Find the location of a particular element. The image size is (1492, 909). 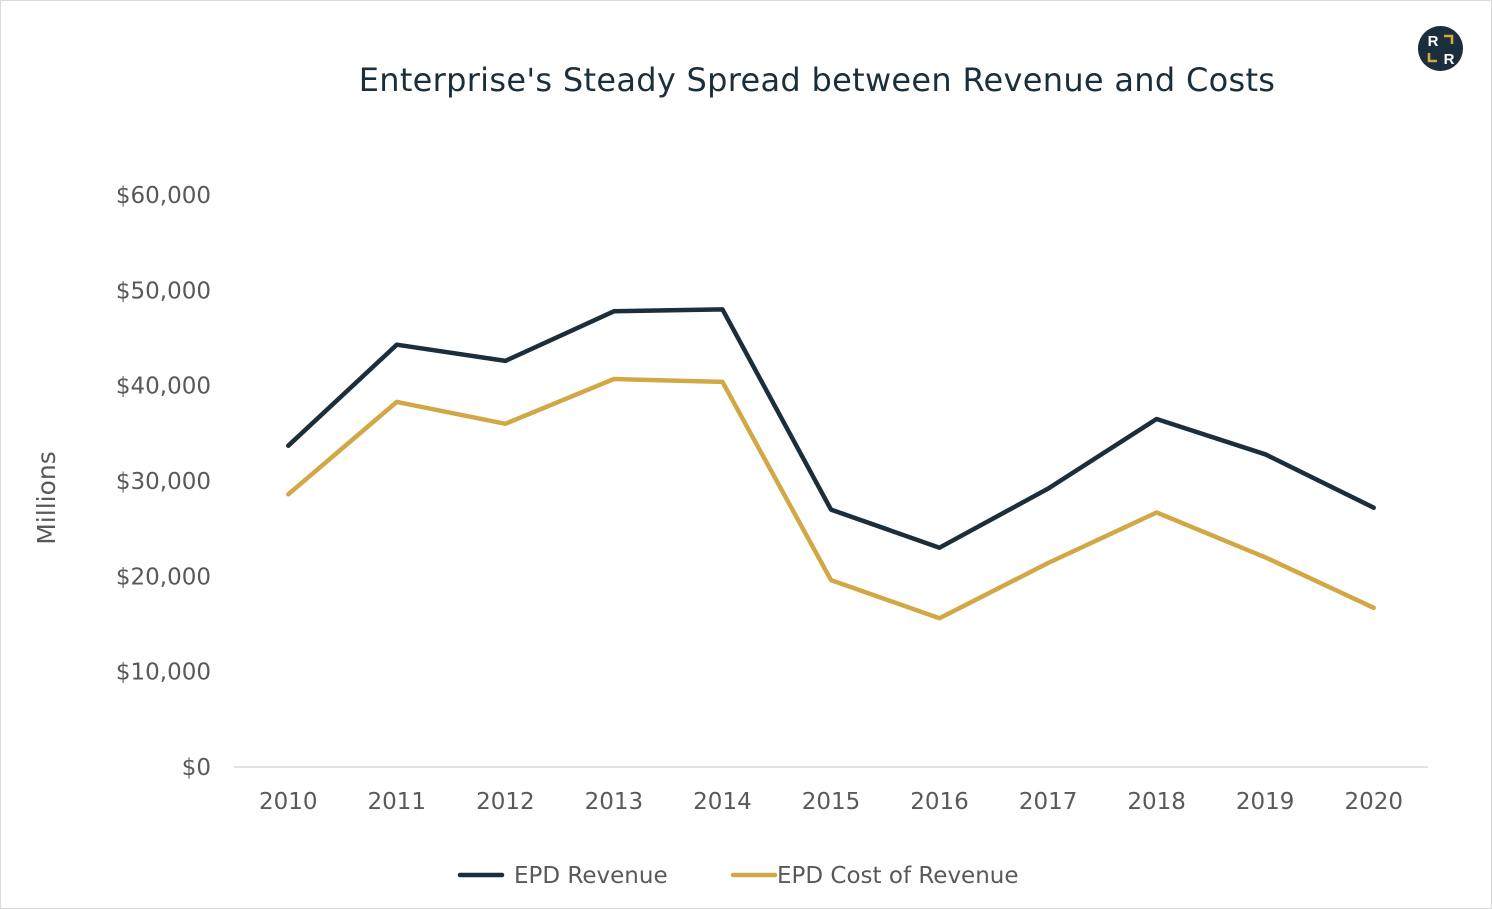

x-tick-label: 2017 is located at coordinates (1048, 802).